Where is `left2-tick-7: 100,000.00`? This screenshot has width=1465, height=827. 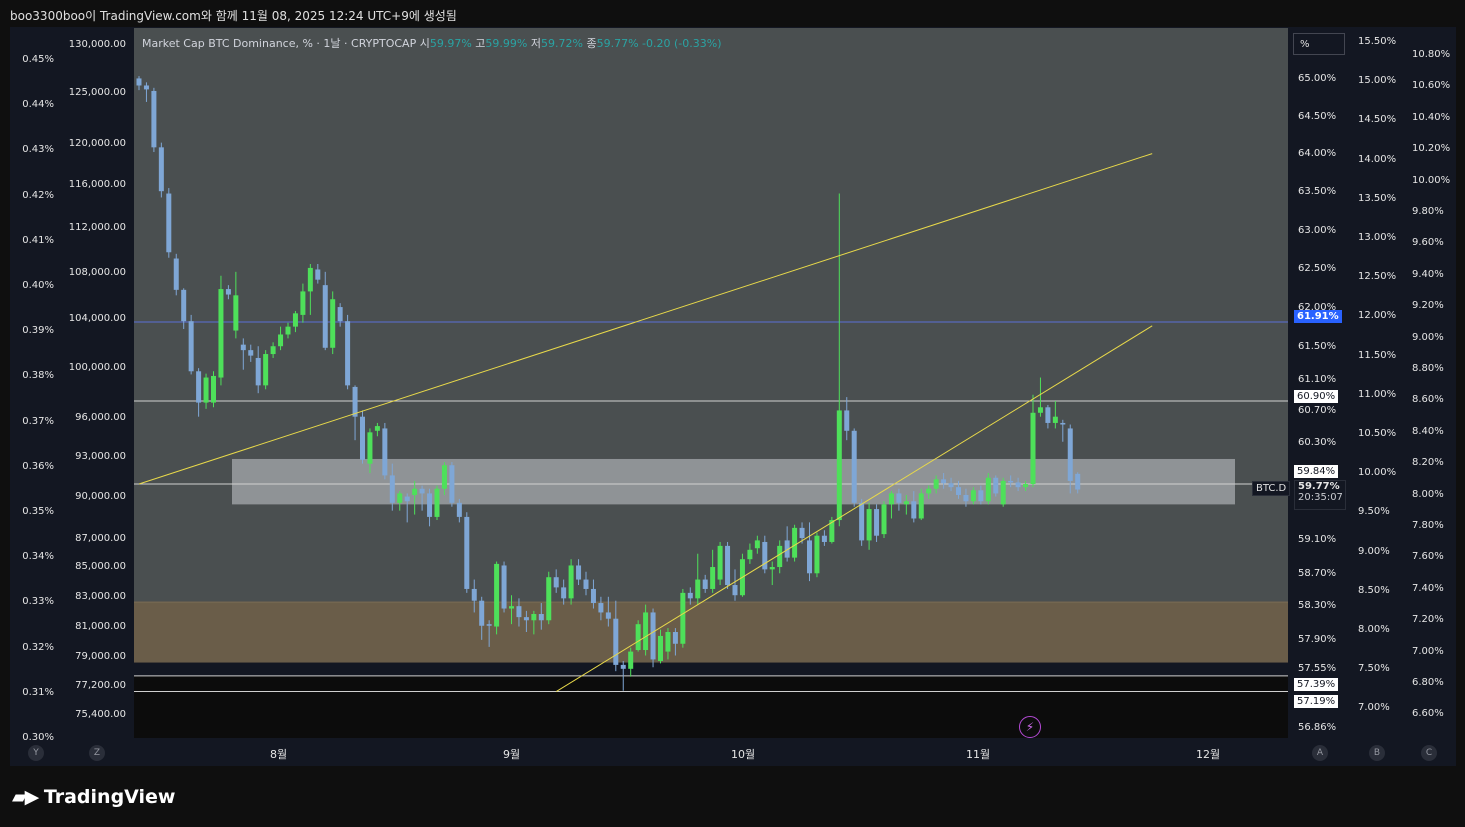
left2-tick-7: 100,000.00 is located at coordinates (97, 367).